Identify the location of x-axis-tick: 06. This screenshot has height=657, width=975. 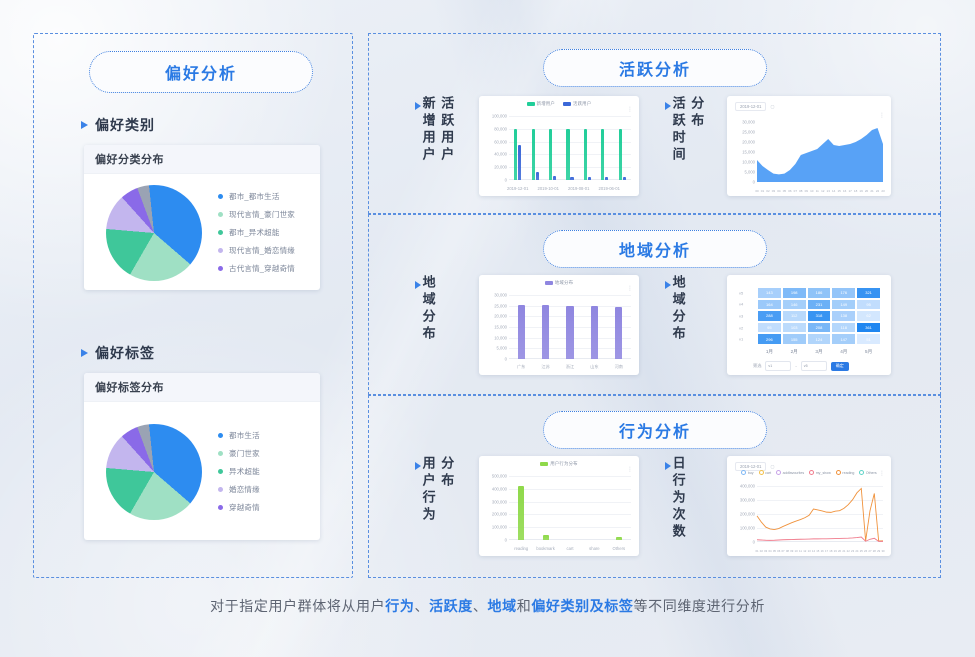
(790, 191).